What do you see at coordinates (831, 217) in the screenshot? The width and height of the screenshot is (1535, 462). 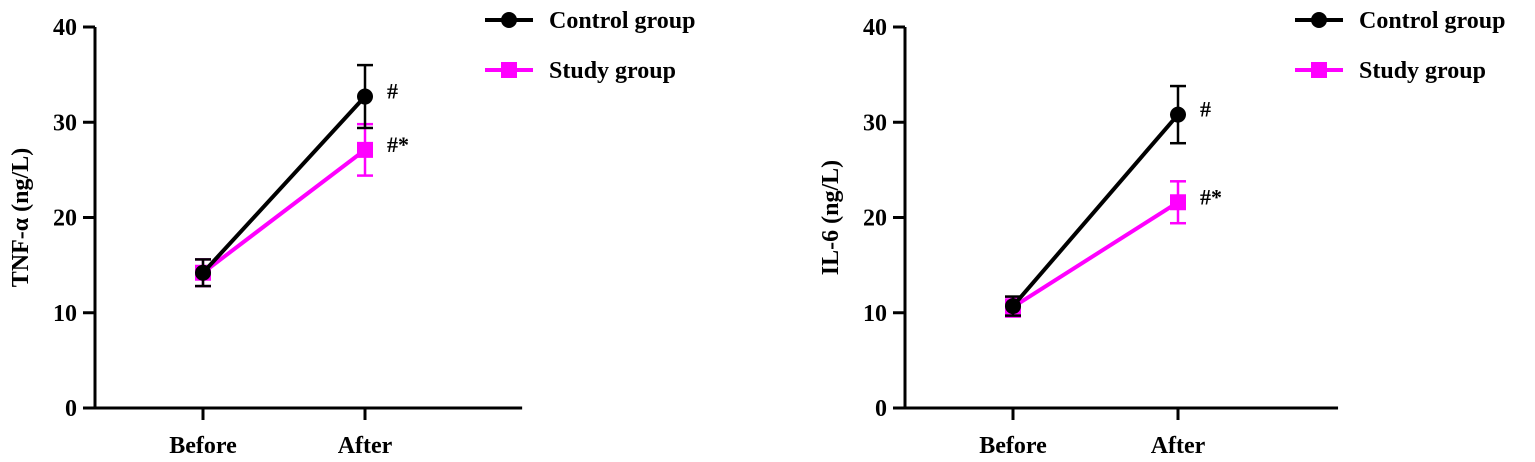 I see `y-axis-label: IL-6 (ng/L)` at bounding box center [831, 217].